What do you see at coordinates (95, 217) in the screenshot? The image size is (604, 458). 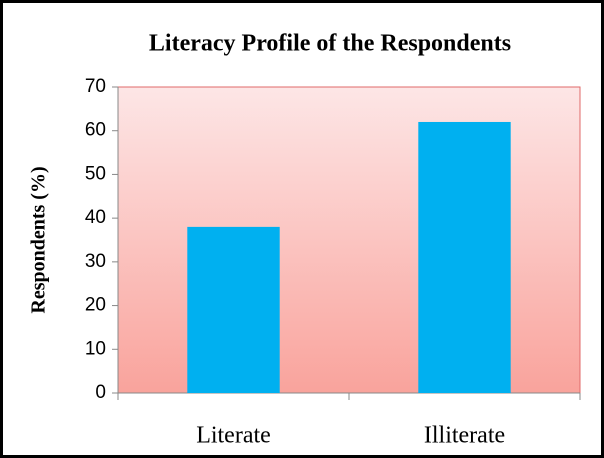 I see `y-tick-label: 40` at bounding box center [95, 217].